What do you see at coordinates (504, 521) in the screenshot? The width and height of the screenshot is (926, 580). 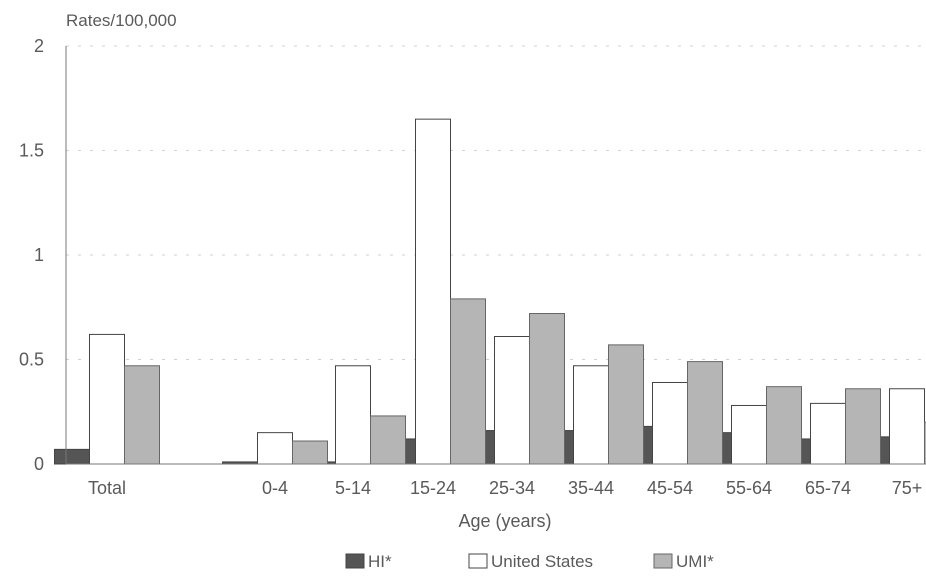 I see `x-axis-label: Age (years)` at bounding box center [504, 521].